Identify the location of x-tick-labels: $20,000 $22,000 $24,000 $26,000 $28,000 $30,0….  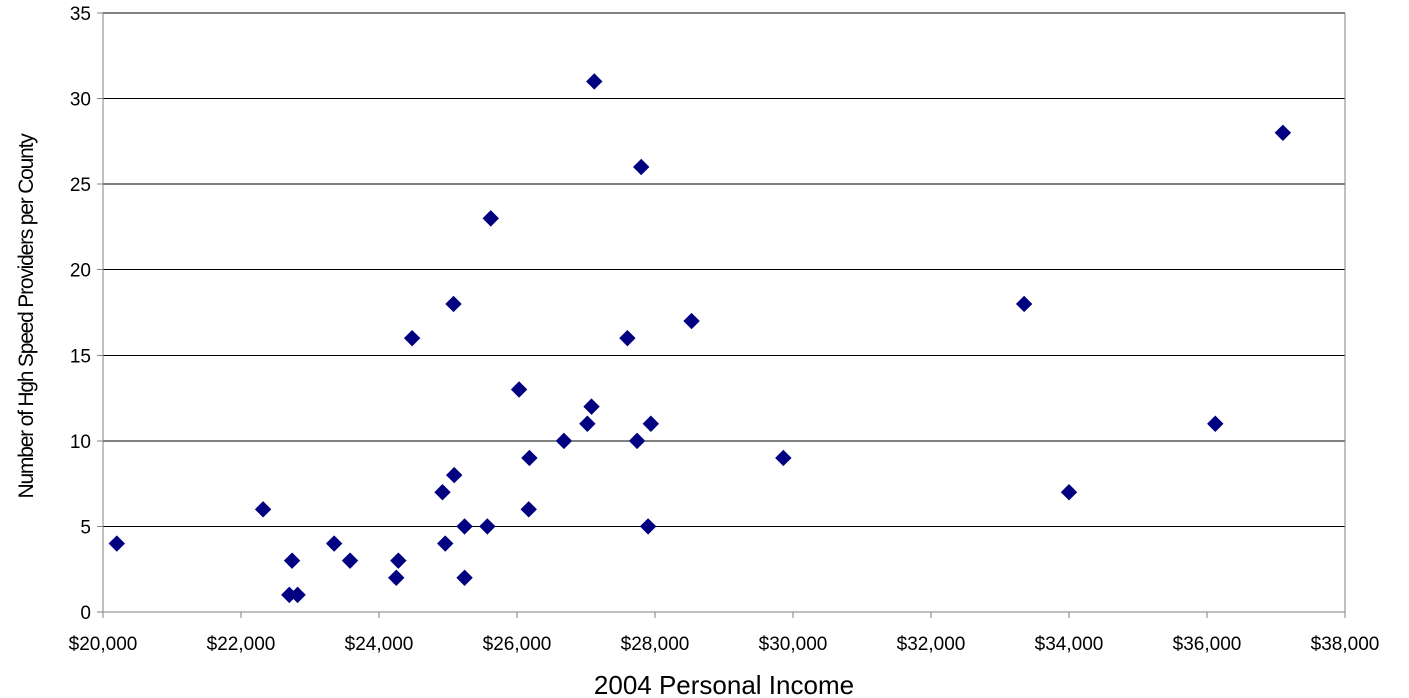
(724, 644).